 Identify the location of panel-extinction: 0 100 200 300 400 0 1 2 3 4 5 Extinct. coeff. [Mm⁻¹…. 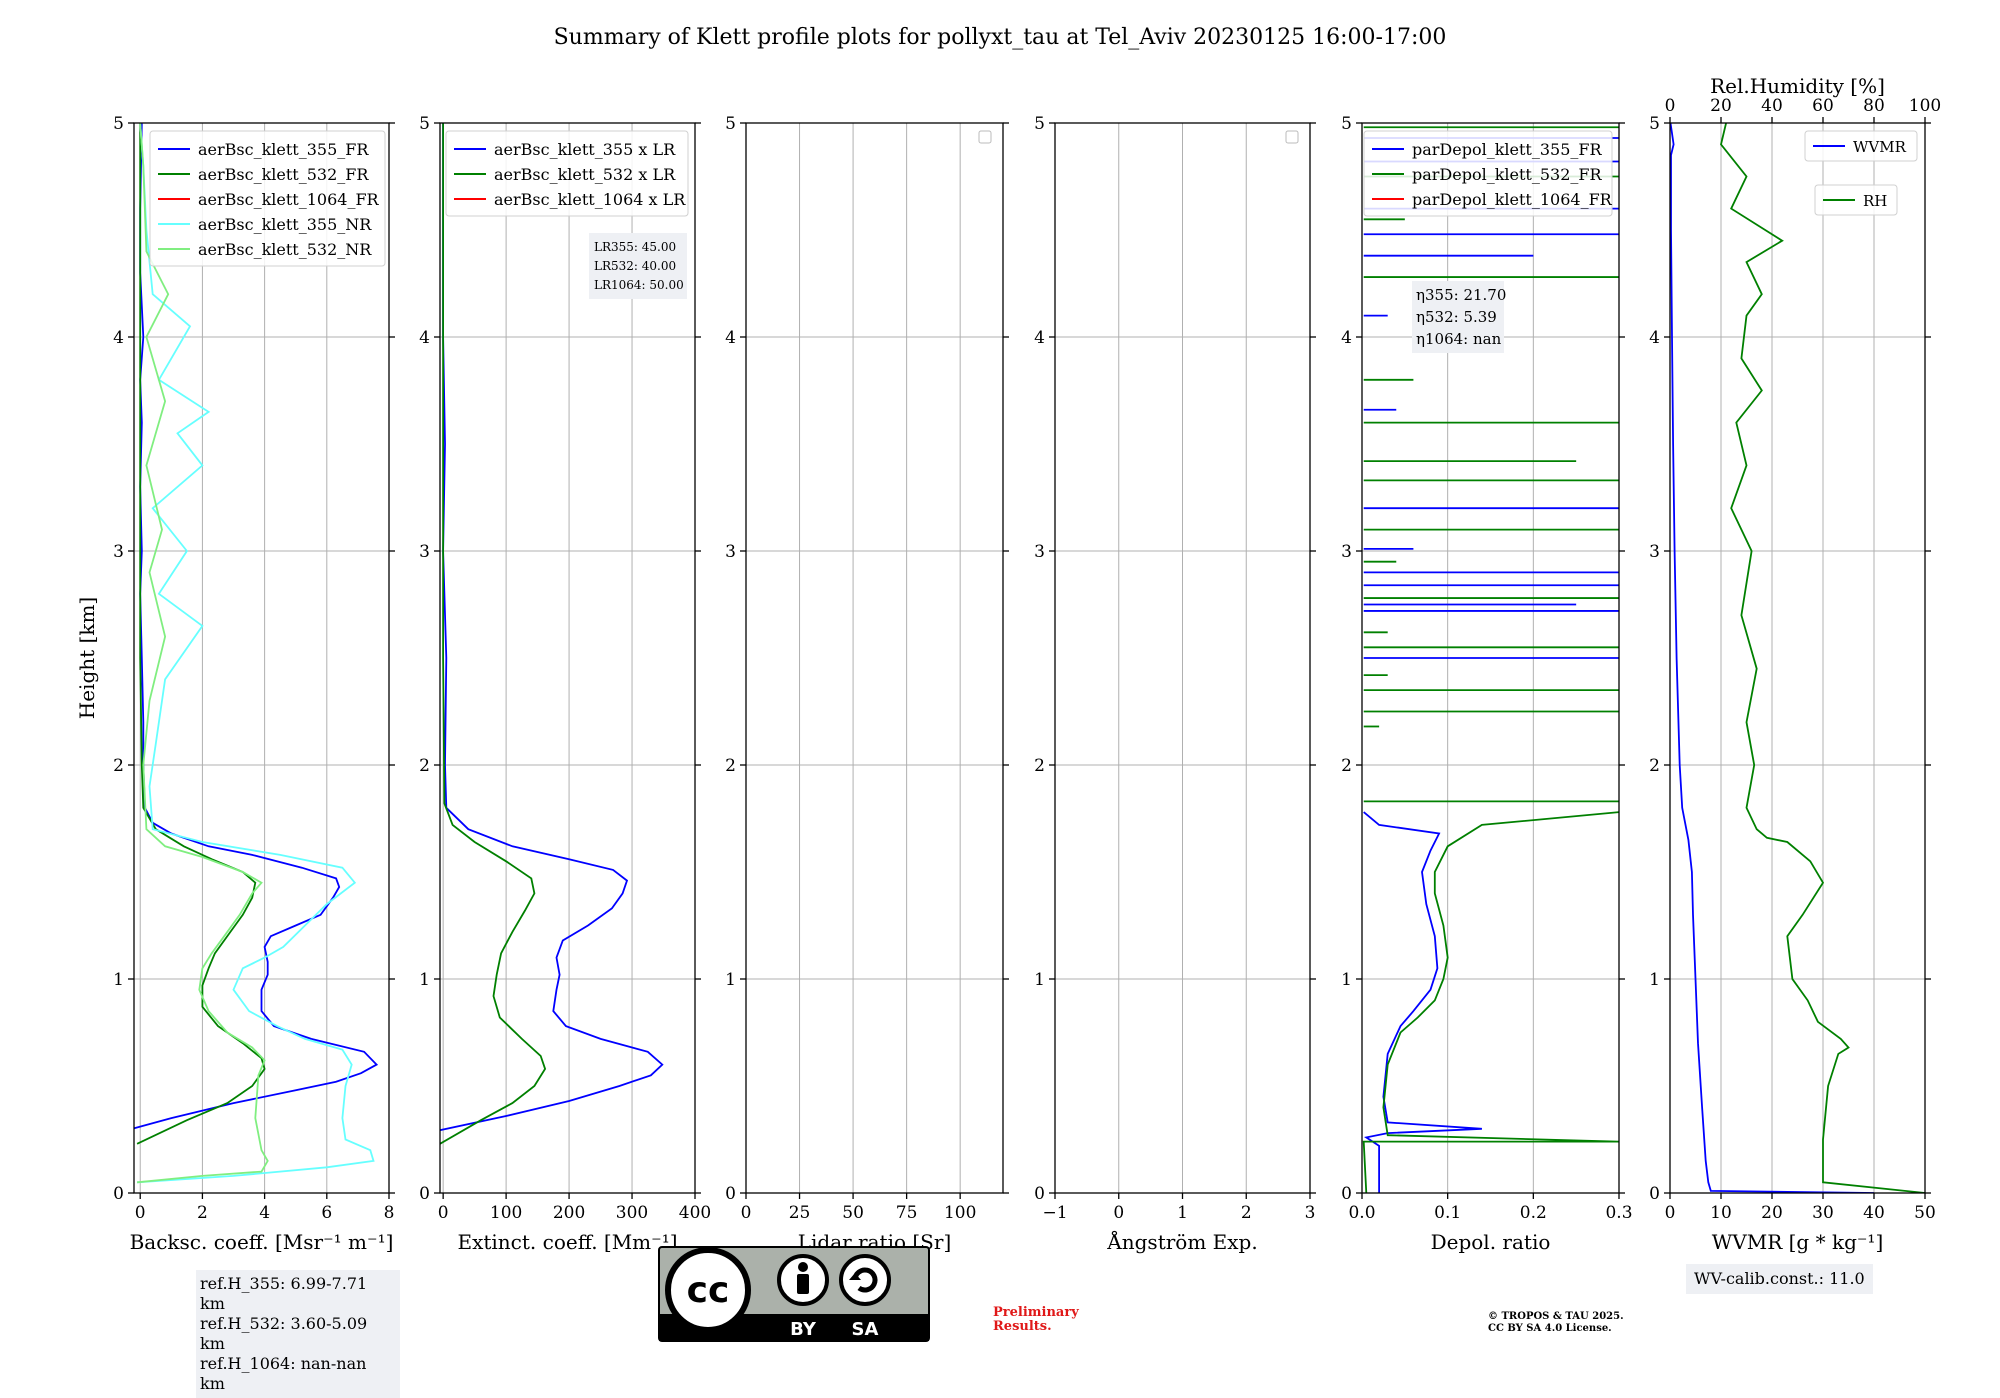
(565, 684).